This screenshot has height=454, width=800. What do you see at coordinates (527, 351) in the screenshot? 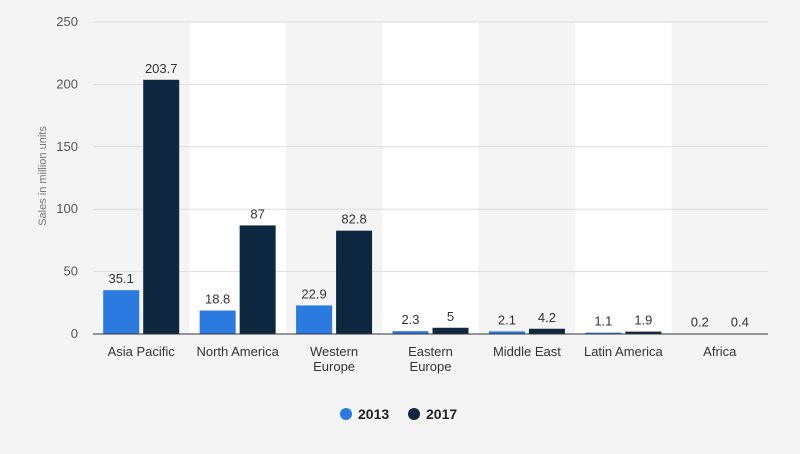
I see `x-category-label: Middle East` at bounding box center [527, 351].